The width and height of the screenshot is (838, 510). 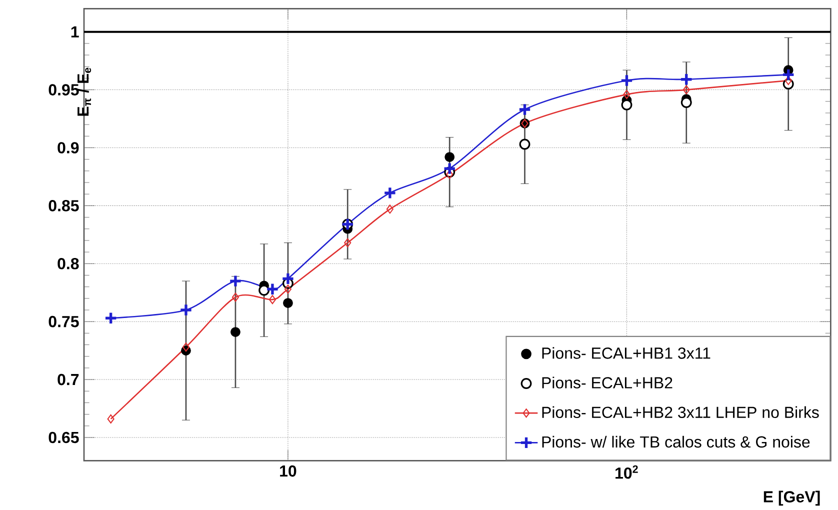 I want to click on y-tick-label: 0.8, so click(x=68, y=264).